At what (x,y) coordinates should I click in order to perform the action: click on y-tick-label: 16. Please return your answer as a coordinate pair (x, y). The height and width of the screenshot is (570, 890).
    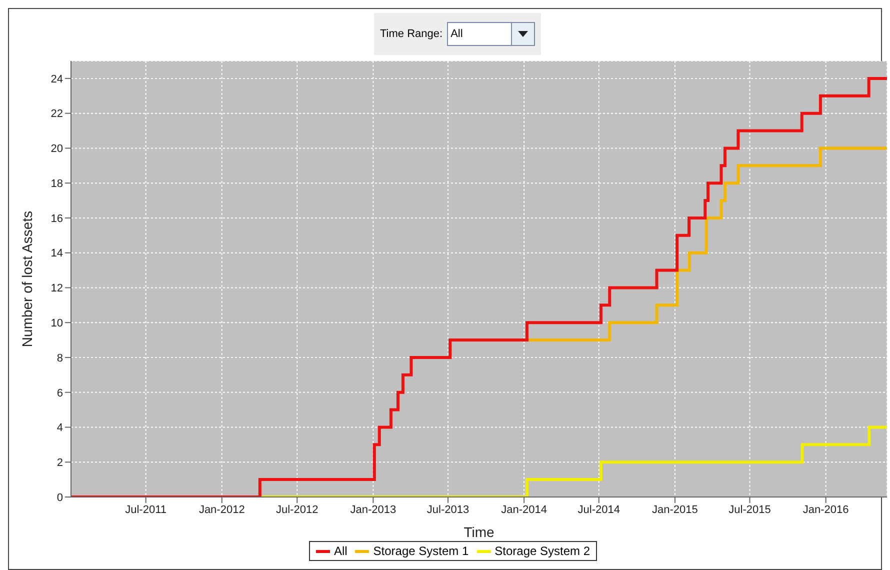
    Looking at the image, I should click on (56, 218).